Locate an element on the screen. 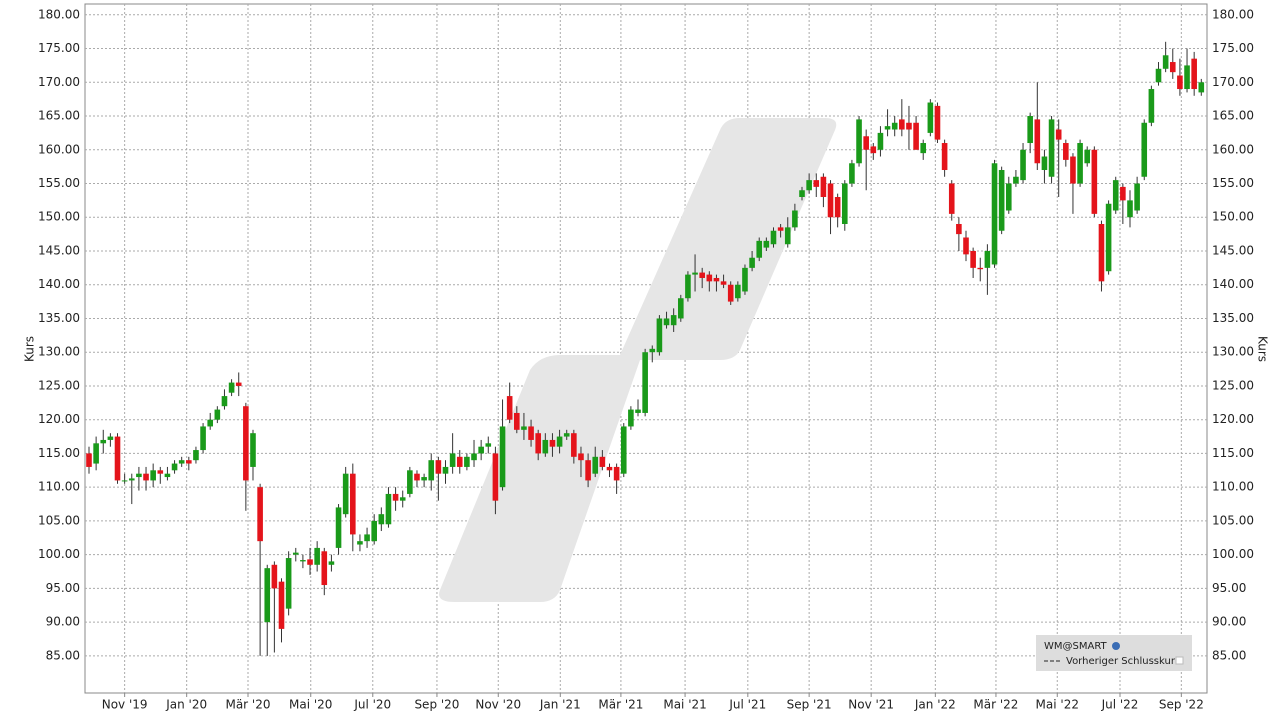 The width and height of the screenshot is (1280, 719). y-tick-label: 150.00 is located at coordinates (59, 217).